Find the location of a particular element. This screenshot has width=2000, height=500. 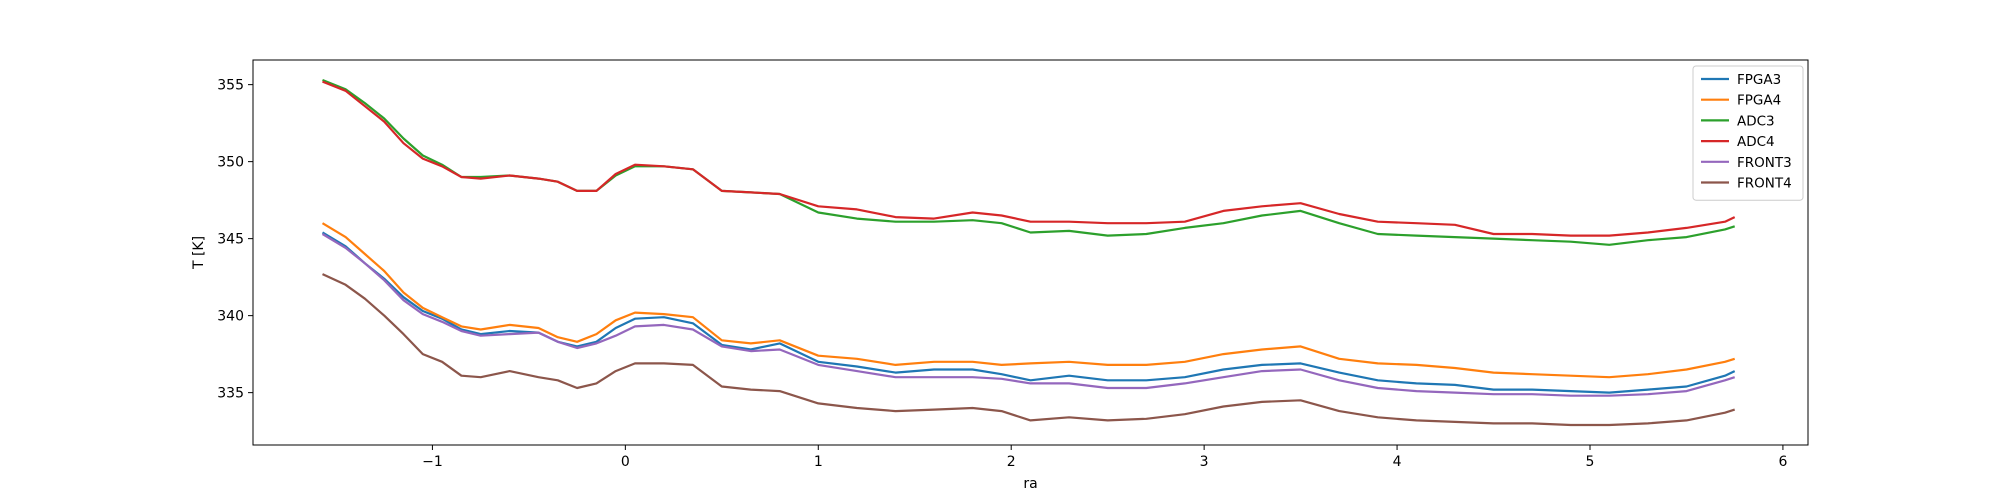

y-axis-label: T [K] is located at coordinates (199, 253).